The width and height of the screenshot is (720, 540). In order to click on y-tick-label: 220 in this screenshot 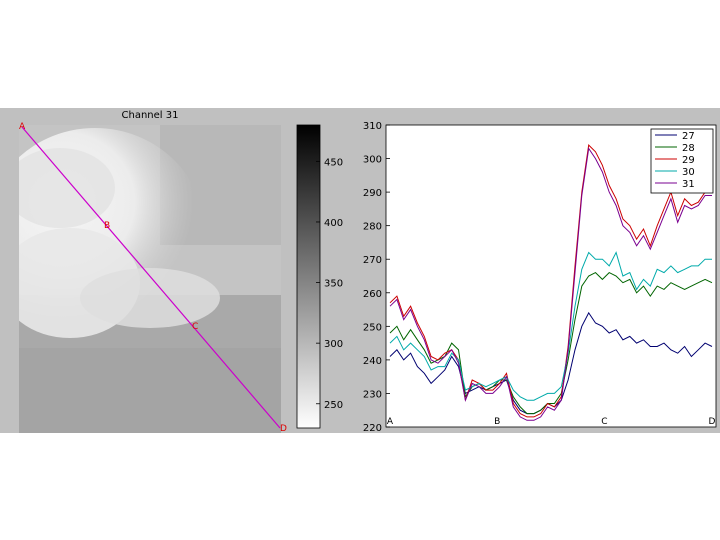, I will do `click(372, 428)`.